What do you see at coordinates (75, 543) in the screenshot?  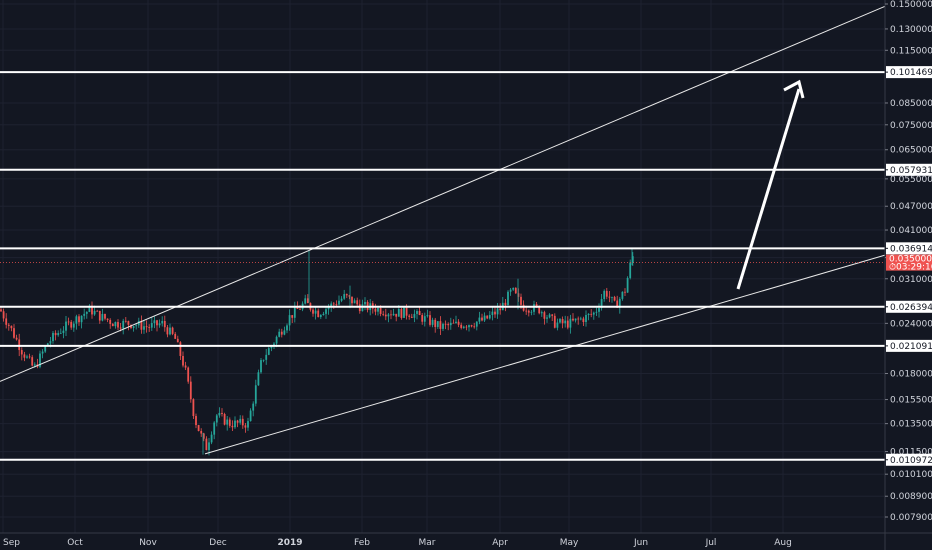 I see `x-label-1: Oct` at bounding box center [75, 543].